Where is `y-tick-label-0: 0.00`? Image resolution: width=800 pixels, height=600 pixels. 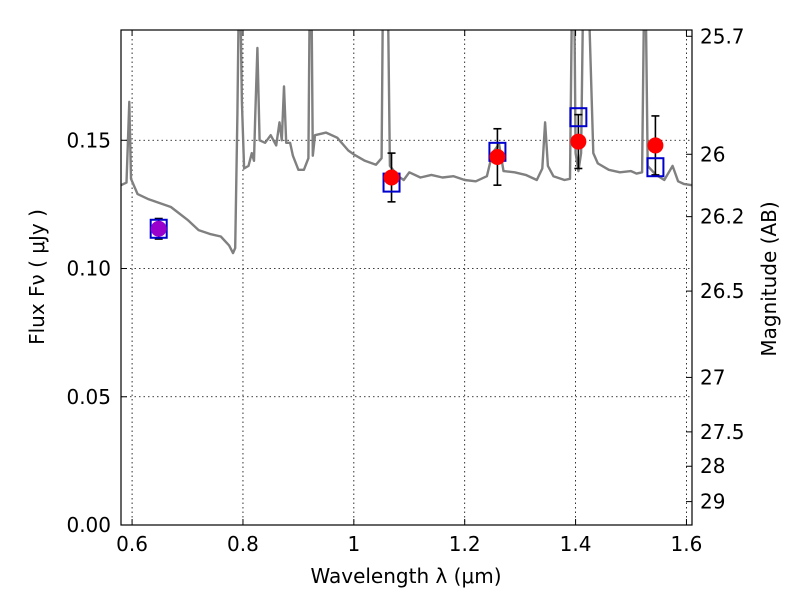 y-tick-label-0: 0.00 is located at coordinates (88, 525).